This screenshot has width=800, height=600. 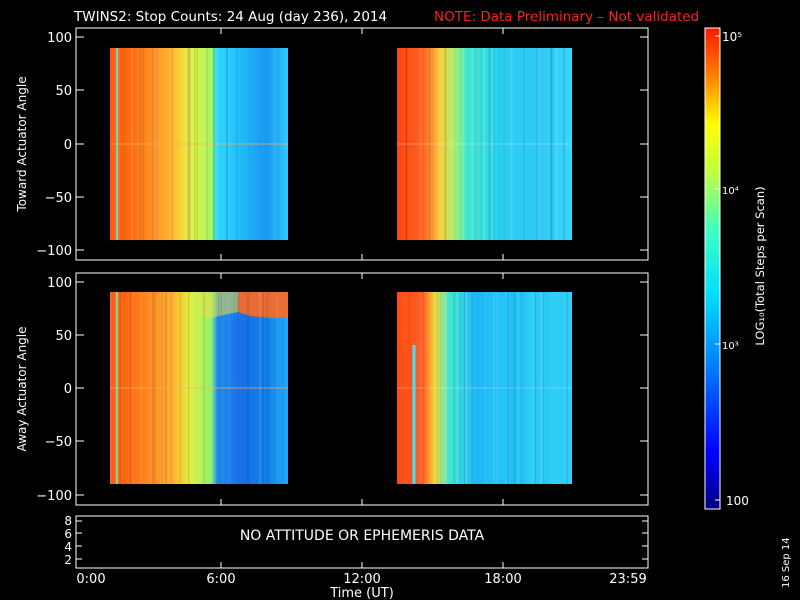 I want to click on top-ylabel: Toward Actuator Angle, so click(x=22, y=144).